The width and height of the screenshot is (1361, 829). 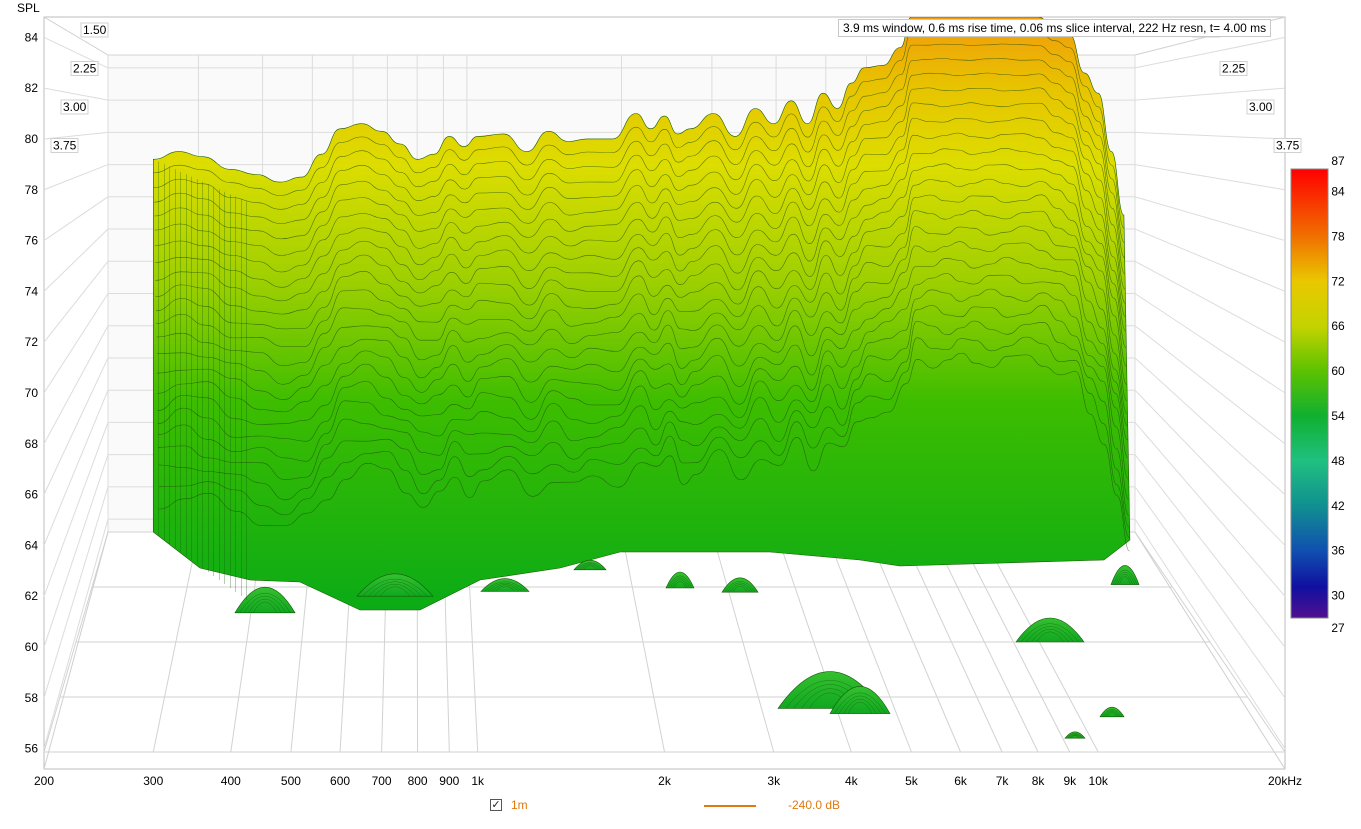 I want to click on y-tick-label: 62, so click(x=32, y=596).